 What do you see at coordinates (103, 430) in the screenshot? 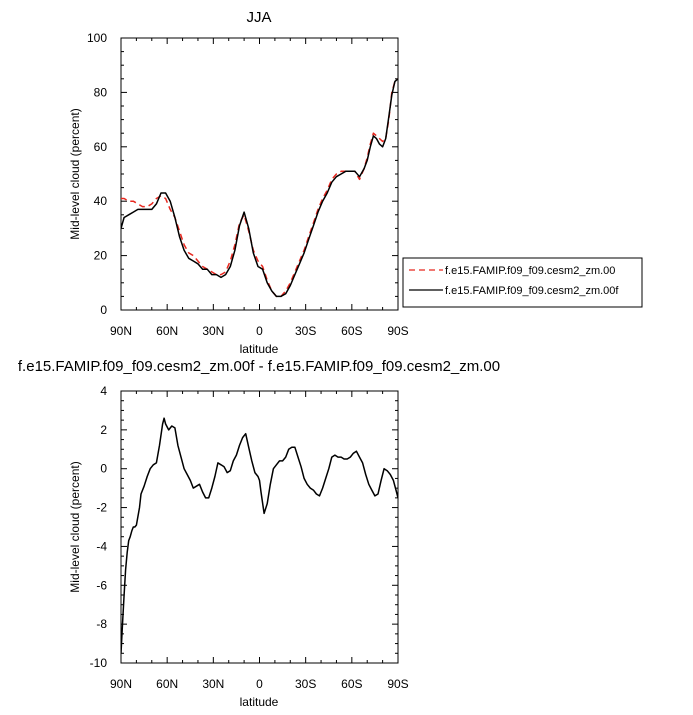
I see `bottom-y-tick-label: 2` at bounding box center [103, 430].